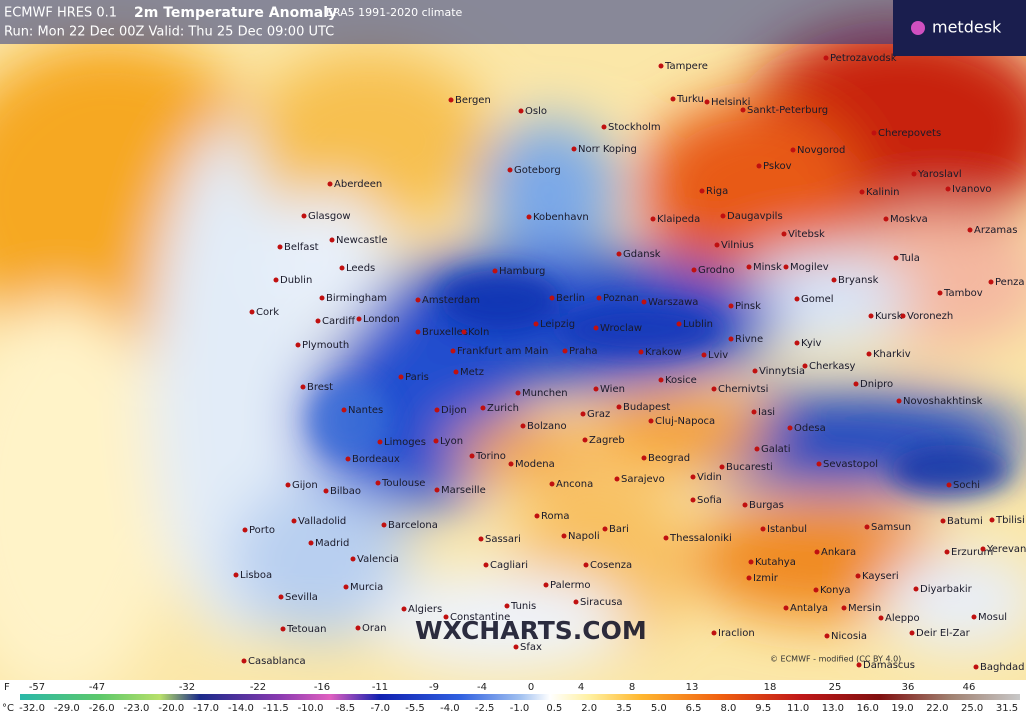  Describe the element at coordinates (612, 389) in the screenshot. I see `city-label: Wien` at that location.